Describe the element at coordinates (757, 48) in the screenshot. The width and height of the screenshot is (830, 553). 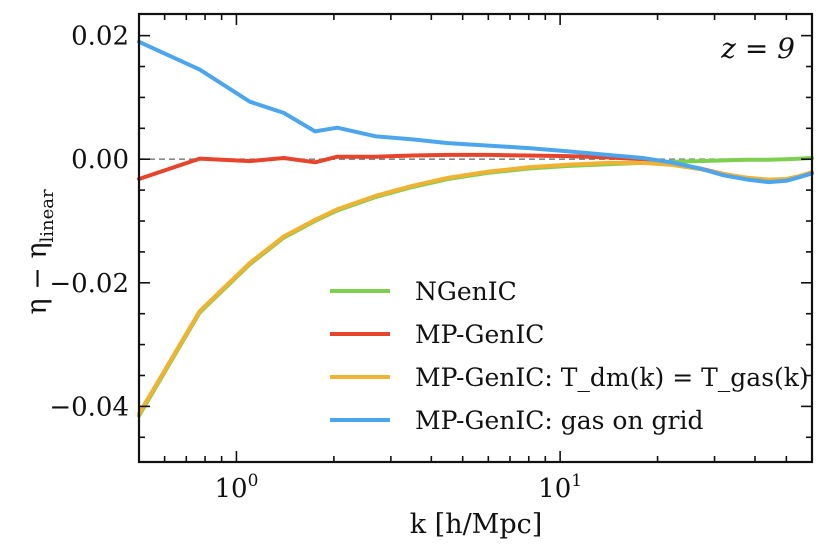
I see `redshift-annotation: z = 9` at that location.